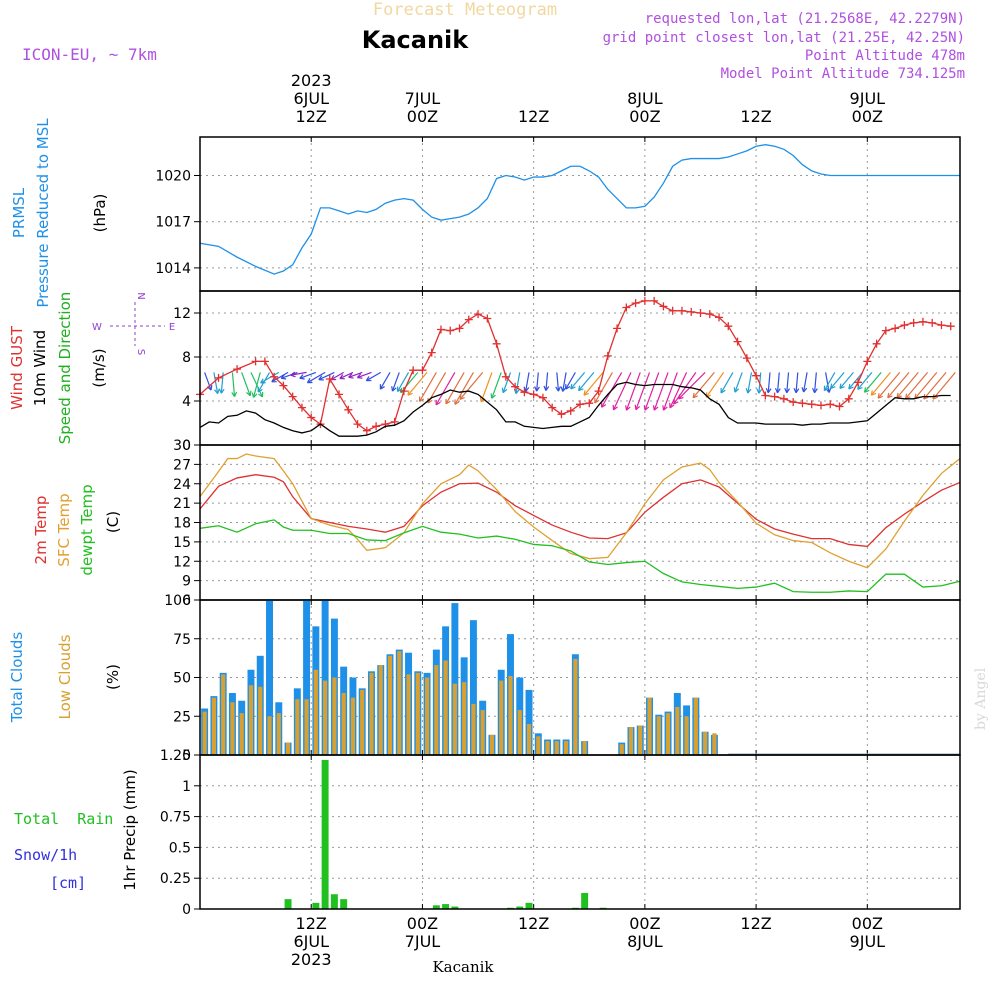 The height and width of the screenshot is (1004, 1000). What do you see at coordinates (173, 269) in the screenshot?
I see `y-tick-label: 1014` at bounding box center [173, 269].